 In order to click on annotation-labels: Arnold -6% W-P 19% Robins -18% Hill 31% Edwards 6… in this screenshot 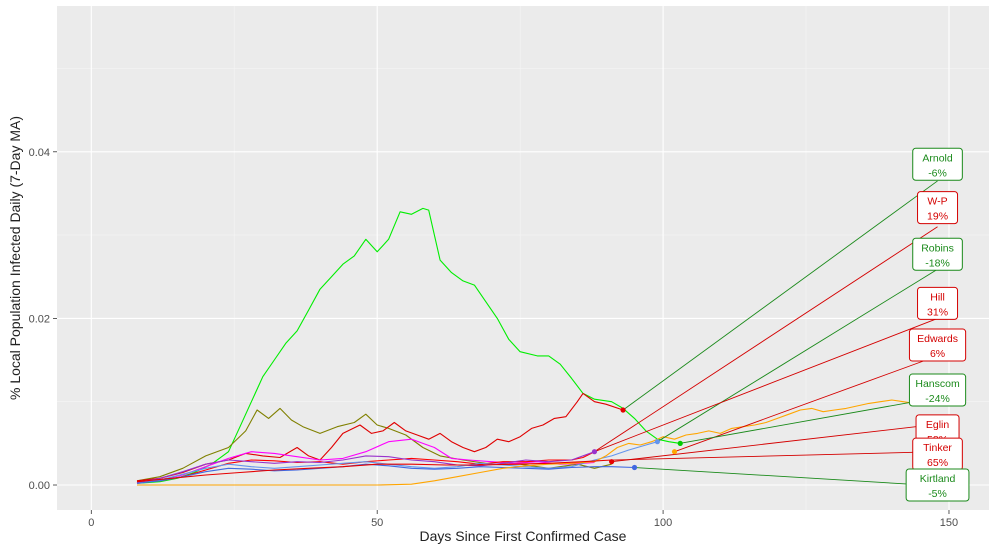, I will do `click(937, 324)`.